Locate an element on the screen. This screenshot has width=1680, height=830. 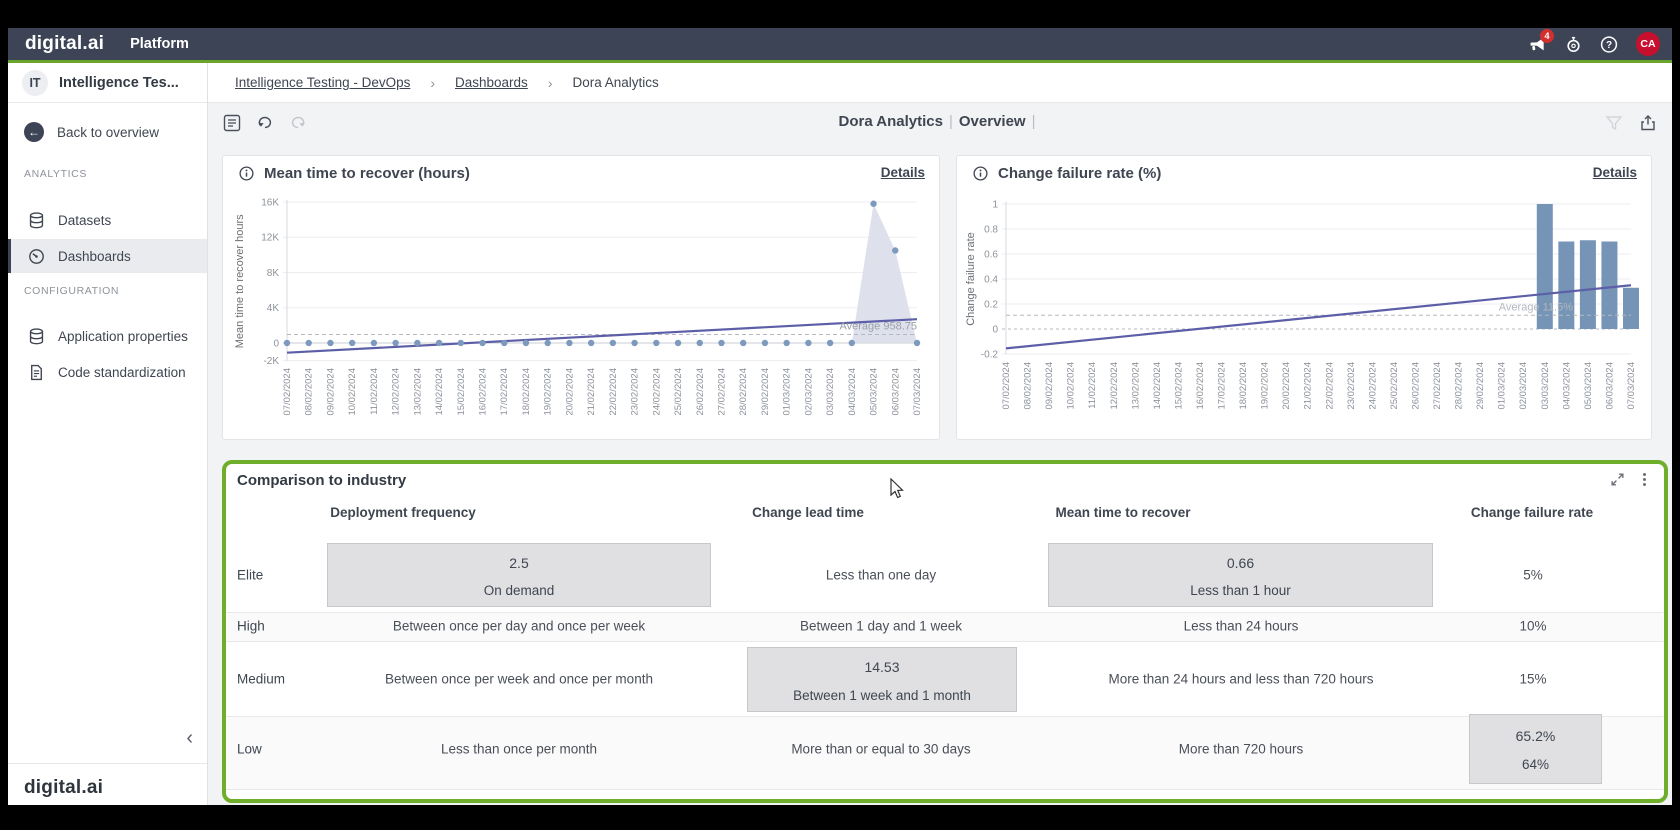
expand-icon is located at coordinates (1617, 479).